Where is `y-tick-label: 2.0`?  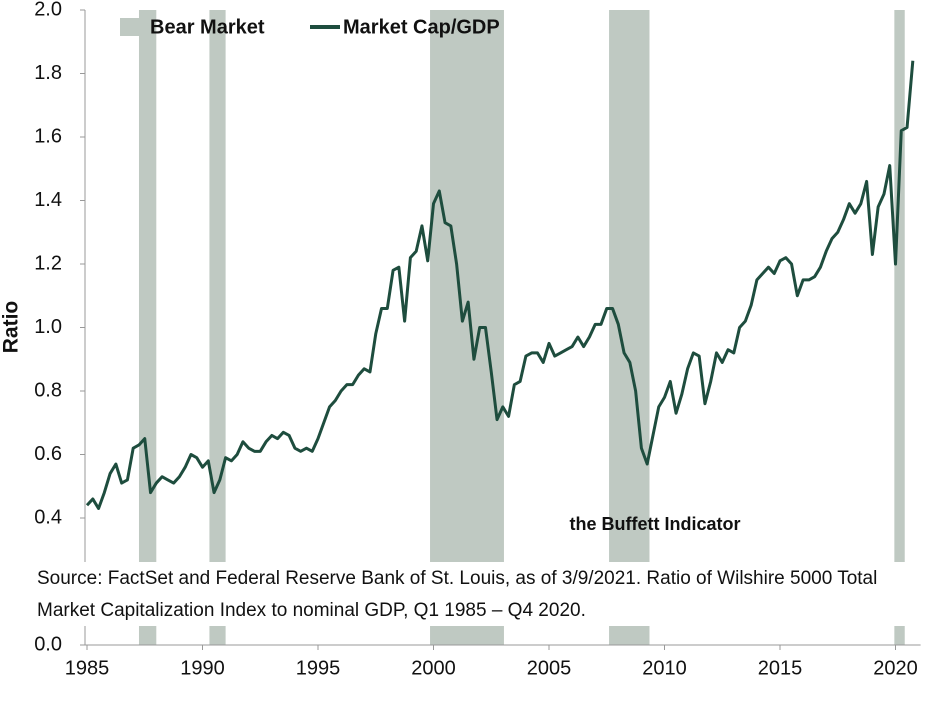 y-tick-label: 2.0 is located at coordinates (48, 10).